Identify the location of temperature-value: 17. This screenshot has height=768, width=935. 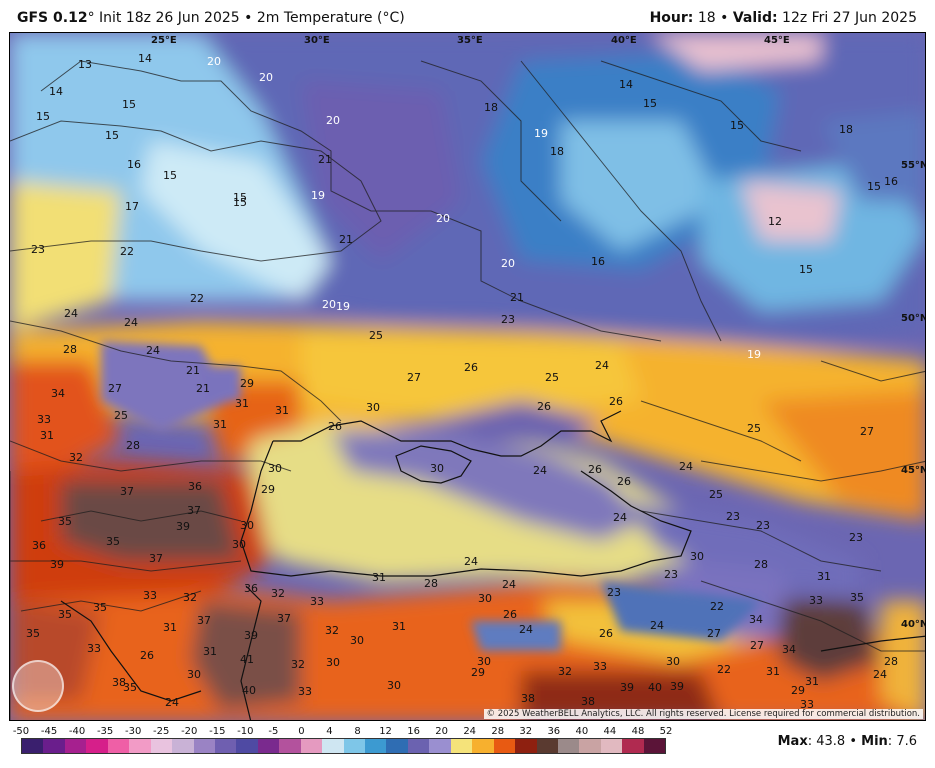
(132, 206).